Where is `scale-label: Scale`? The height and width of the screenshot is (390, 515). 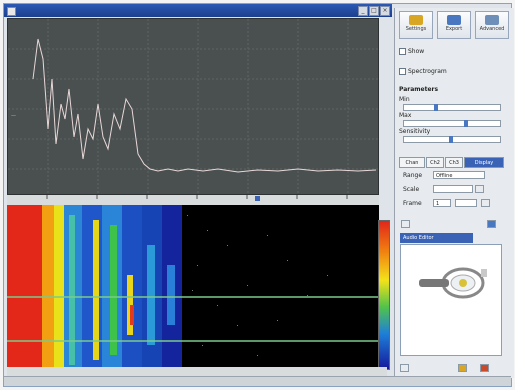 scale-label: Scale is located at coordinates (411, 189).